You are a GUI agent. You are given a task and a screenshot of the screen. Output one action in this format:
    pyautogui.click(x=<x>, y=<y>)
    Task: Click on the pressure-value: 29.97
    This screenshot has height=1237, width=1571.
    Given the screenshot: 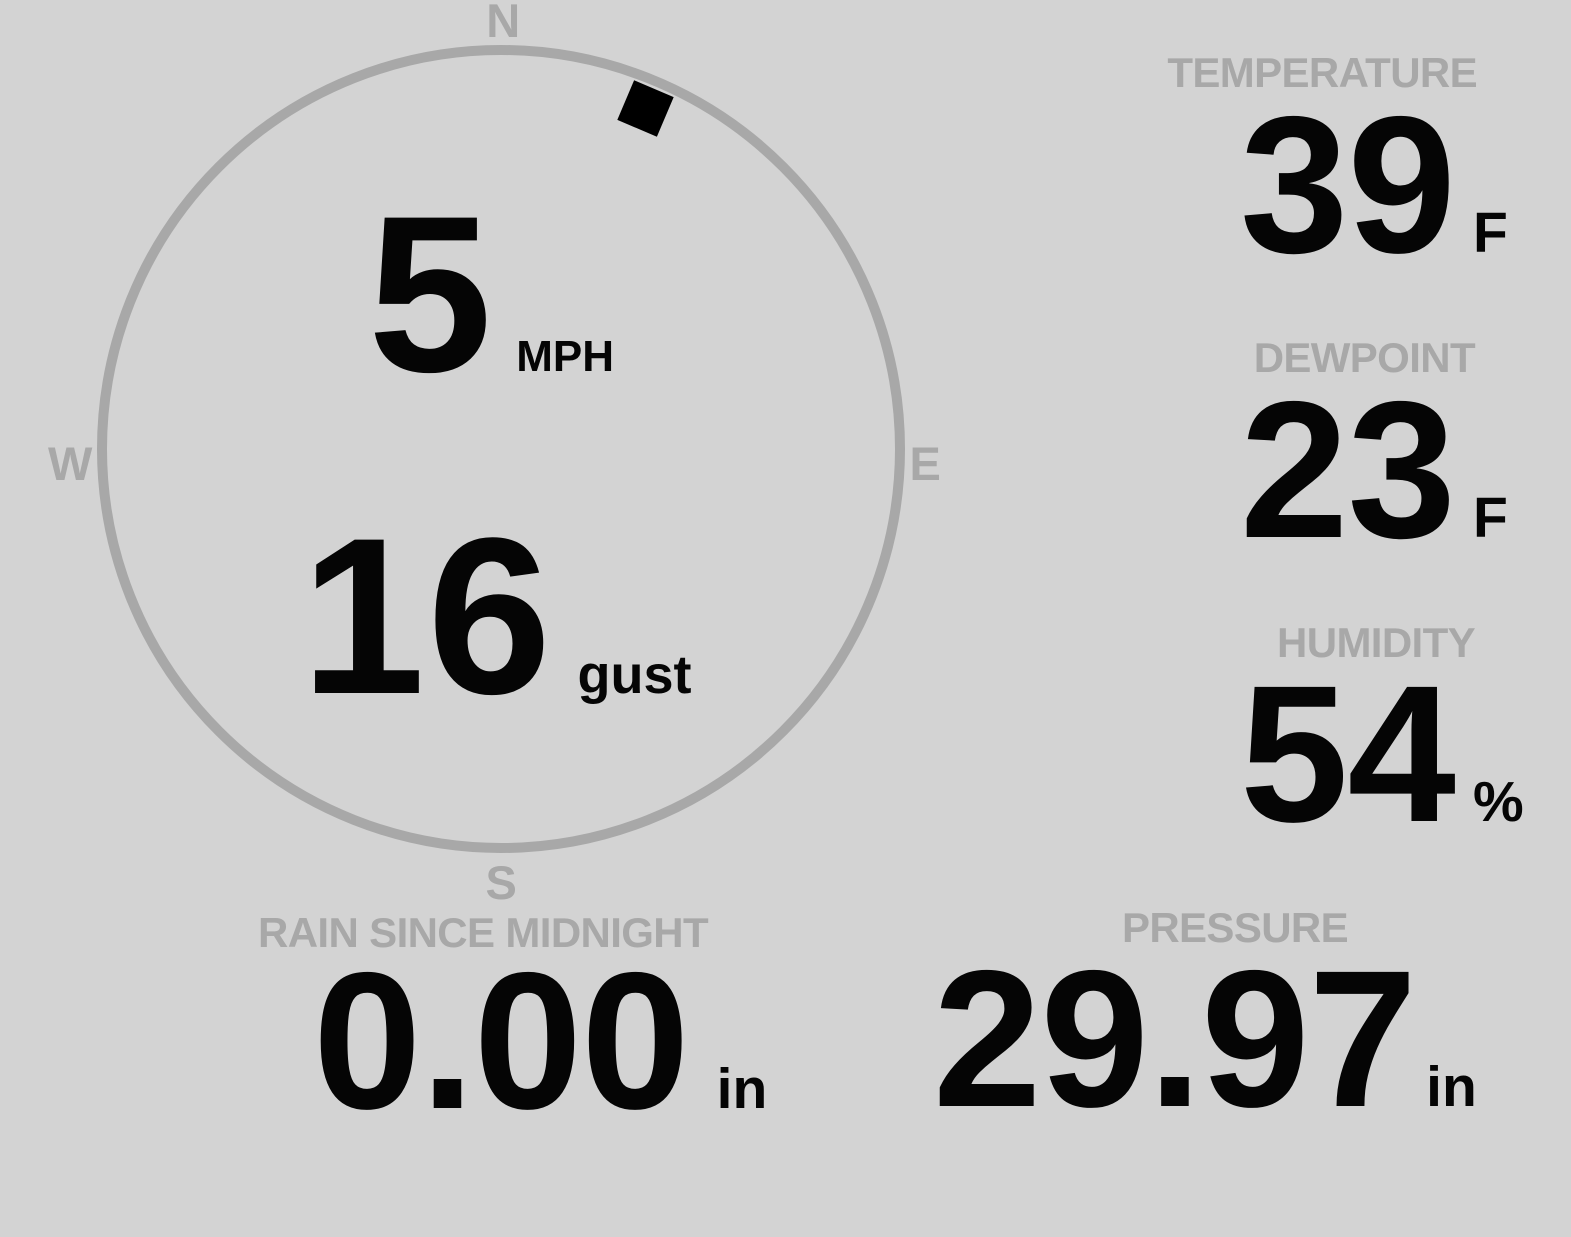 What is the action you would take?
    pyautogui.click(x=1175, y=1039)
    